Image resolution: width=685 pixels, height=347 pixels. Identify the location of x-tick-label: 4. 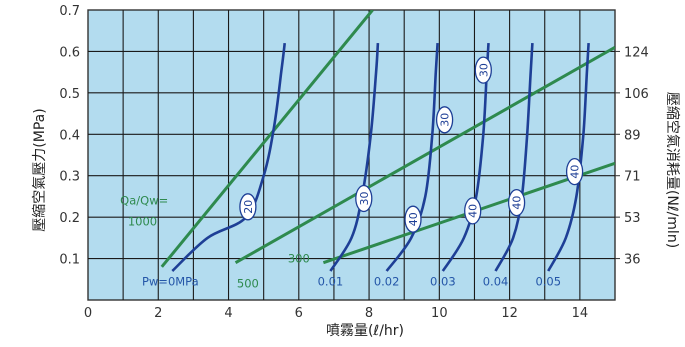
(228, 313).